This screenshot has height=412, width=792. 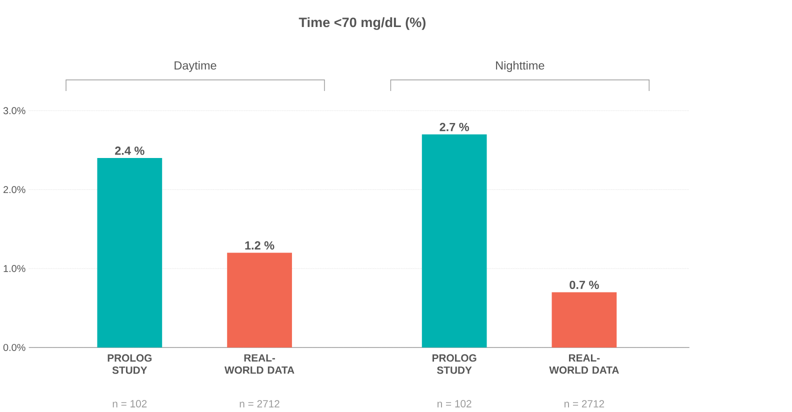 I want to click on y-tick-label: 2.0%, so click(x=15, y=190).